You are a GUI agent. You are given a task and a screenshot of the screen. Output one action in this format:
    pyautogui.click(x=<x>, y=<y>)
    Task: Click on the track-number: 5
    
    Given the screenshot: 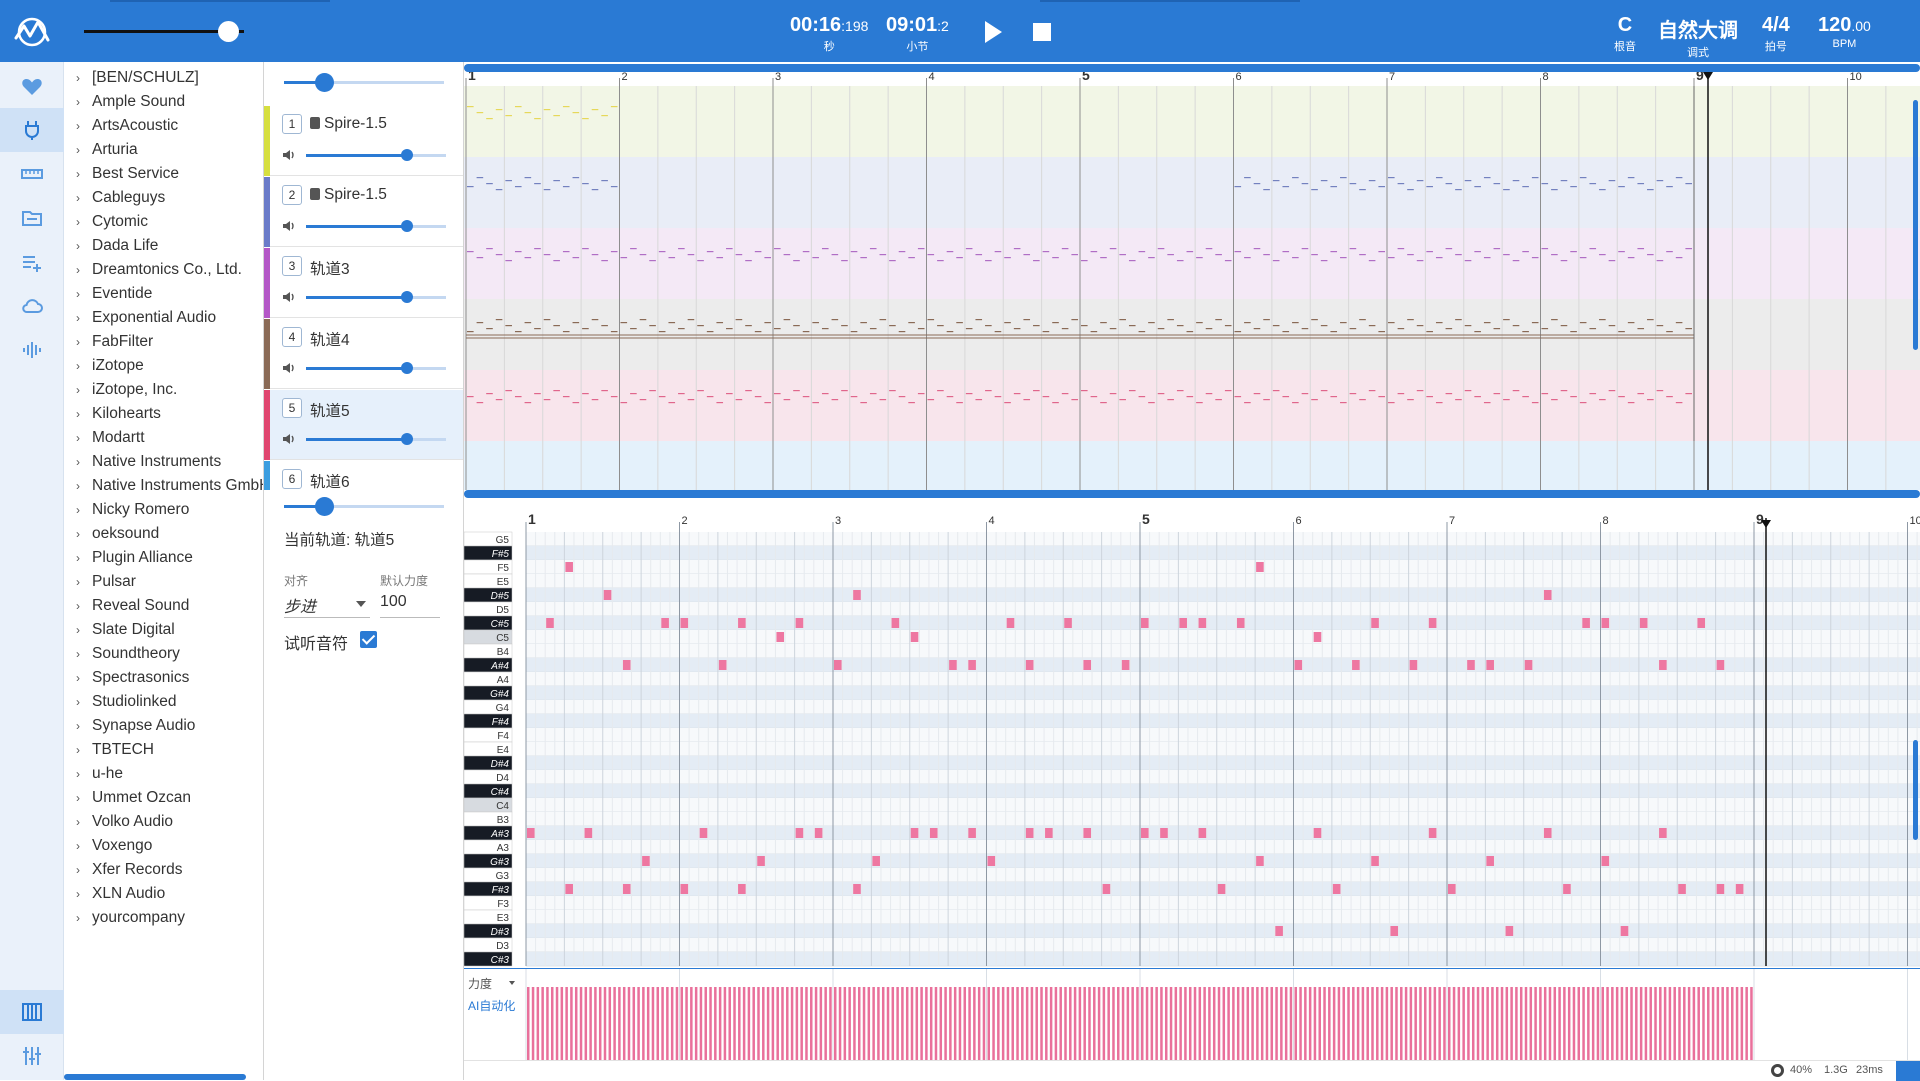 What is the action you would take?
    pyautogui.click(x=292, y=408)
    